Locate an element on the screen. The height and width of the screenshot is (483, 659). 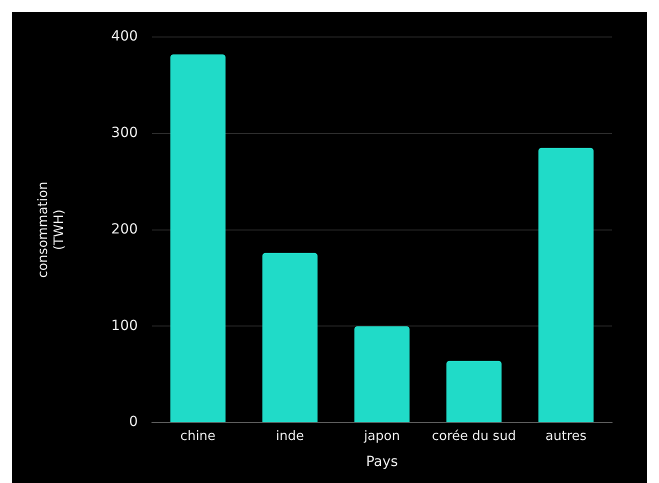
y-tick-label: 400 is located at coordinates (124, 36).